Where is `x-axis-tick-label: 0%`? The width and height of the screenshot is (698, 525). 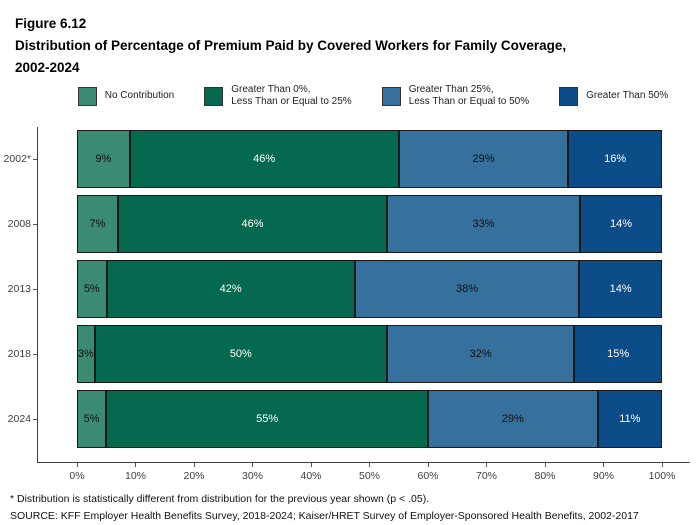
x-axis-tick-label: 0% is located at coordinates (77, 476).